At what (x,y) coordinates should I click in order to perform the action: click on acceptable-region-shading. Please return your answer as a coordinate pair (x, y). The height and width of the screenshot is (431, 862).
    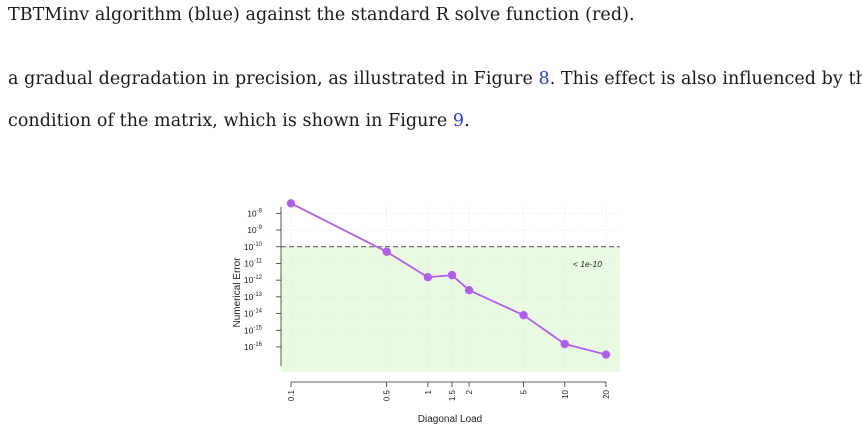
    Looking at the image, I should click on (450, 309).